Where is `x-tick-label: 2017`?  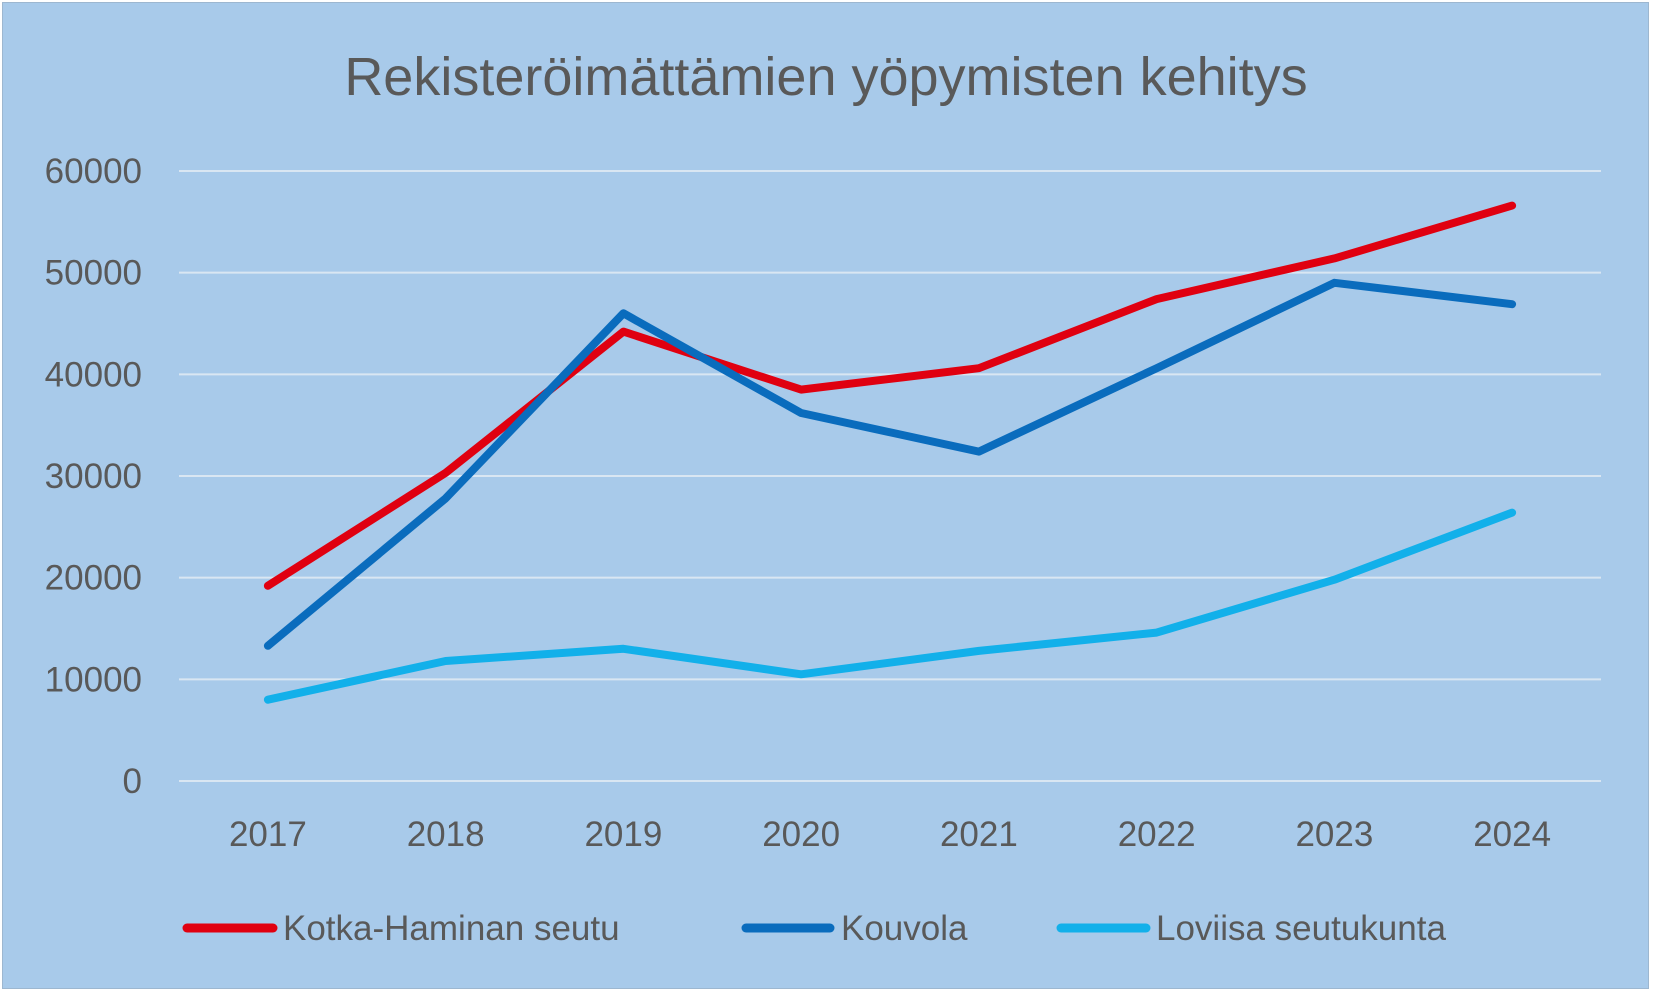
x-tick-label: 2017 is located at coordinates (268, 834).